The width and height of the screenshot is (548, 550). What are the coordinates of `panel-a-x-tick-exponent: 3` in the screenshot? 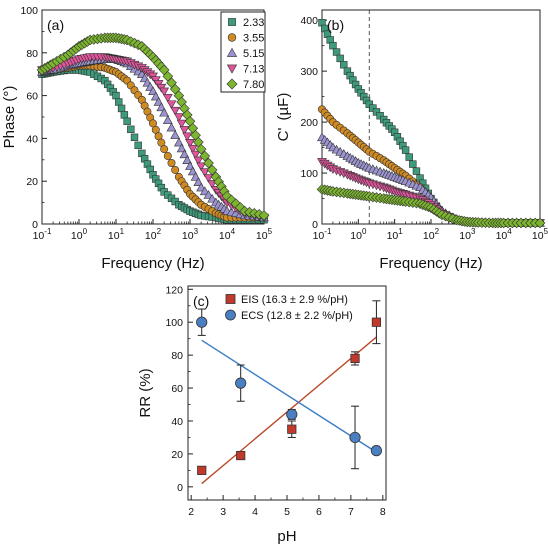 It's located at (196, 231).